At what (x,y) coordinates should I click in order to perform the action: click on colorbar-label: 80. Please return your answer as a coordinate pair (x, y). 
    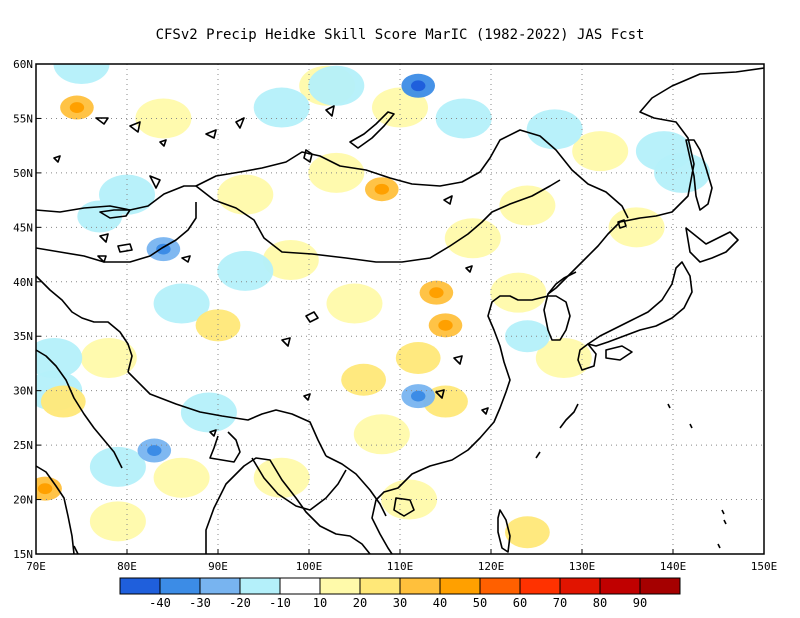
    Looking at the image, I should click on (600, 603).